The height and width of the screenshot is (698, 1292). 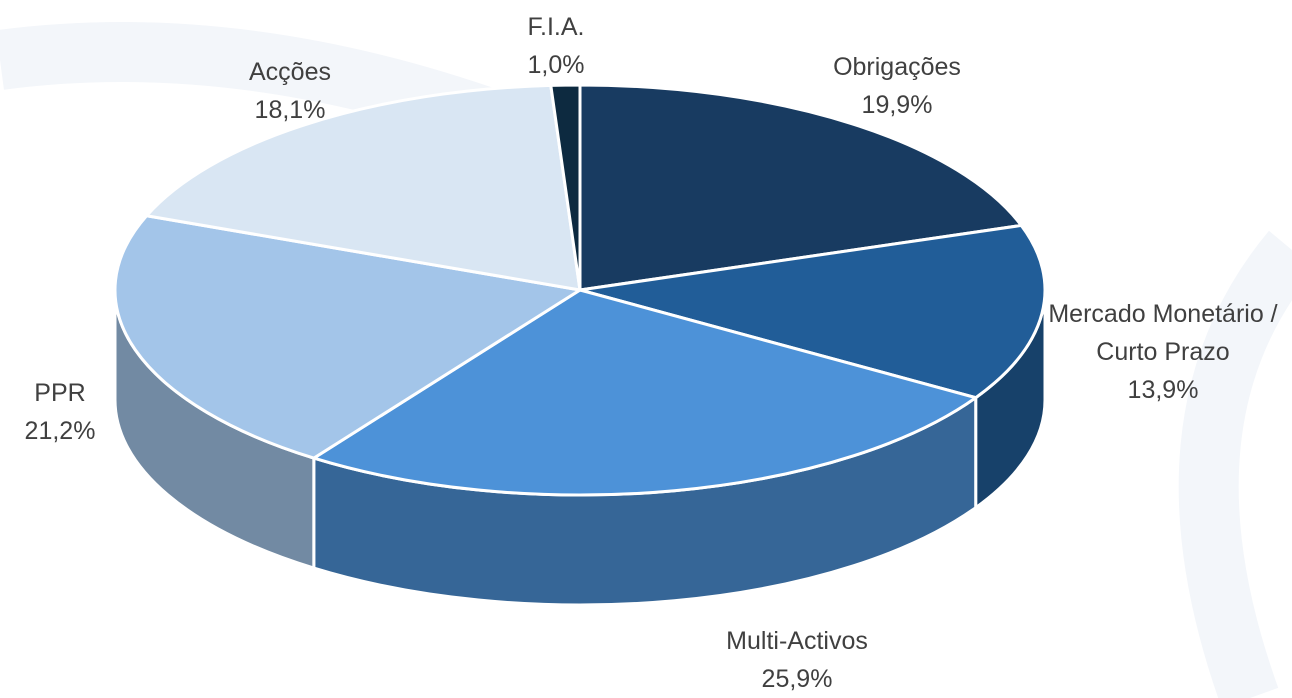 I want to click on category-label: Multi-Activos, so click(x=797, y=641).